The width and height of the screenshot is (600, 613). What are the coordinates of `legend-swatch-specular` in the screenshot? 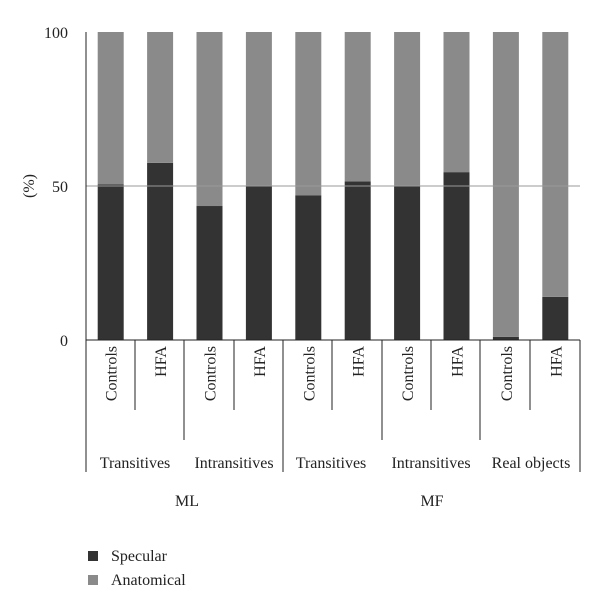 It's located at (93, 556).